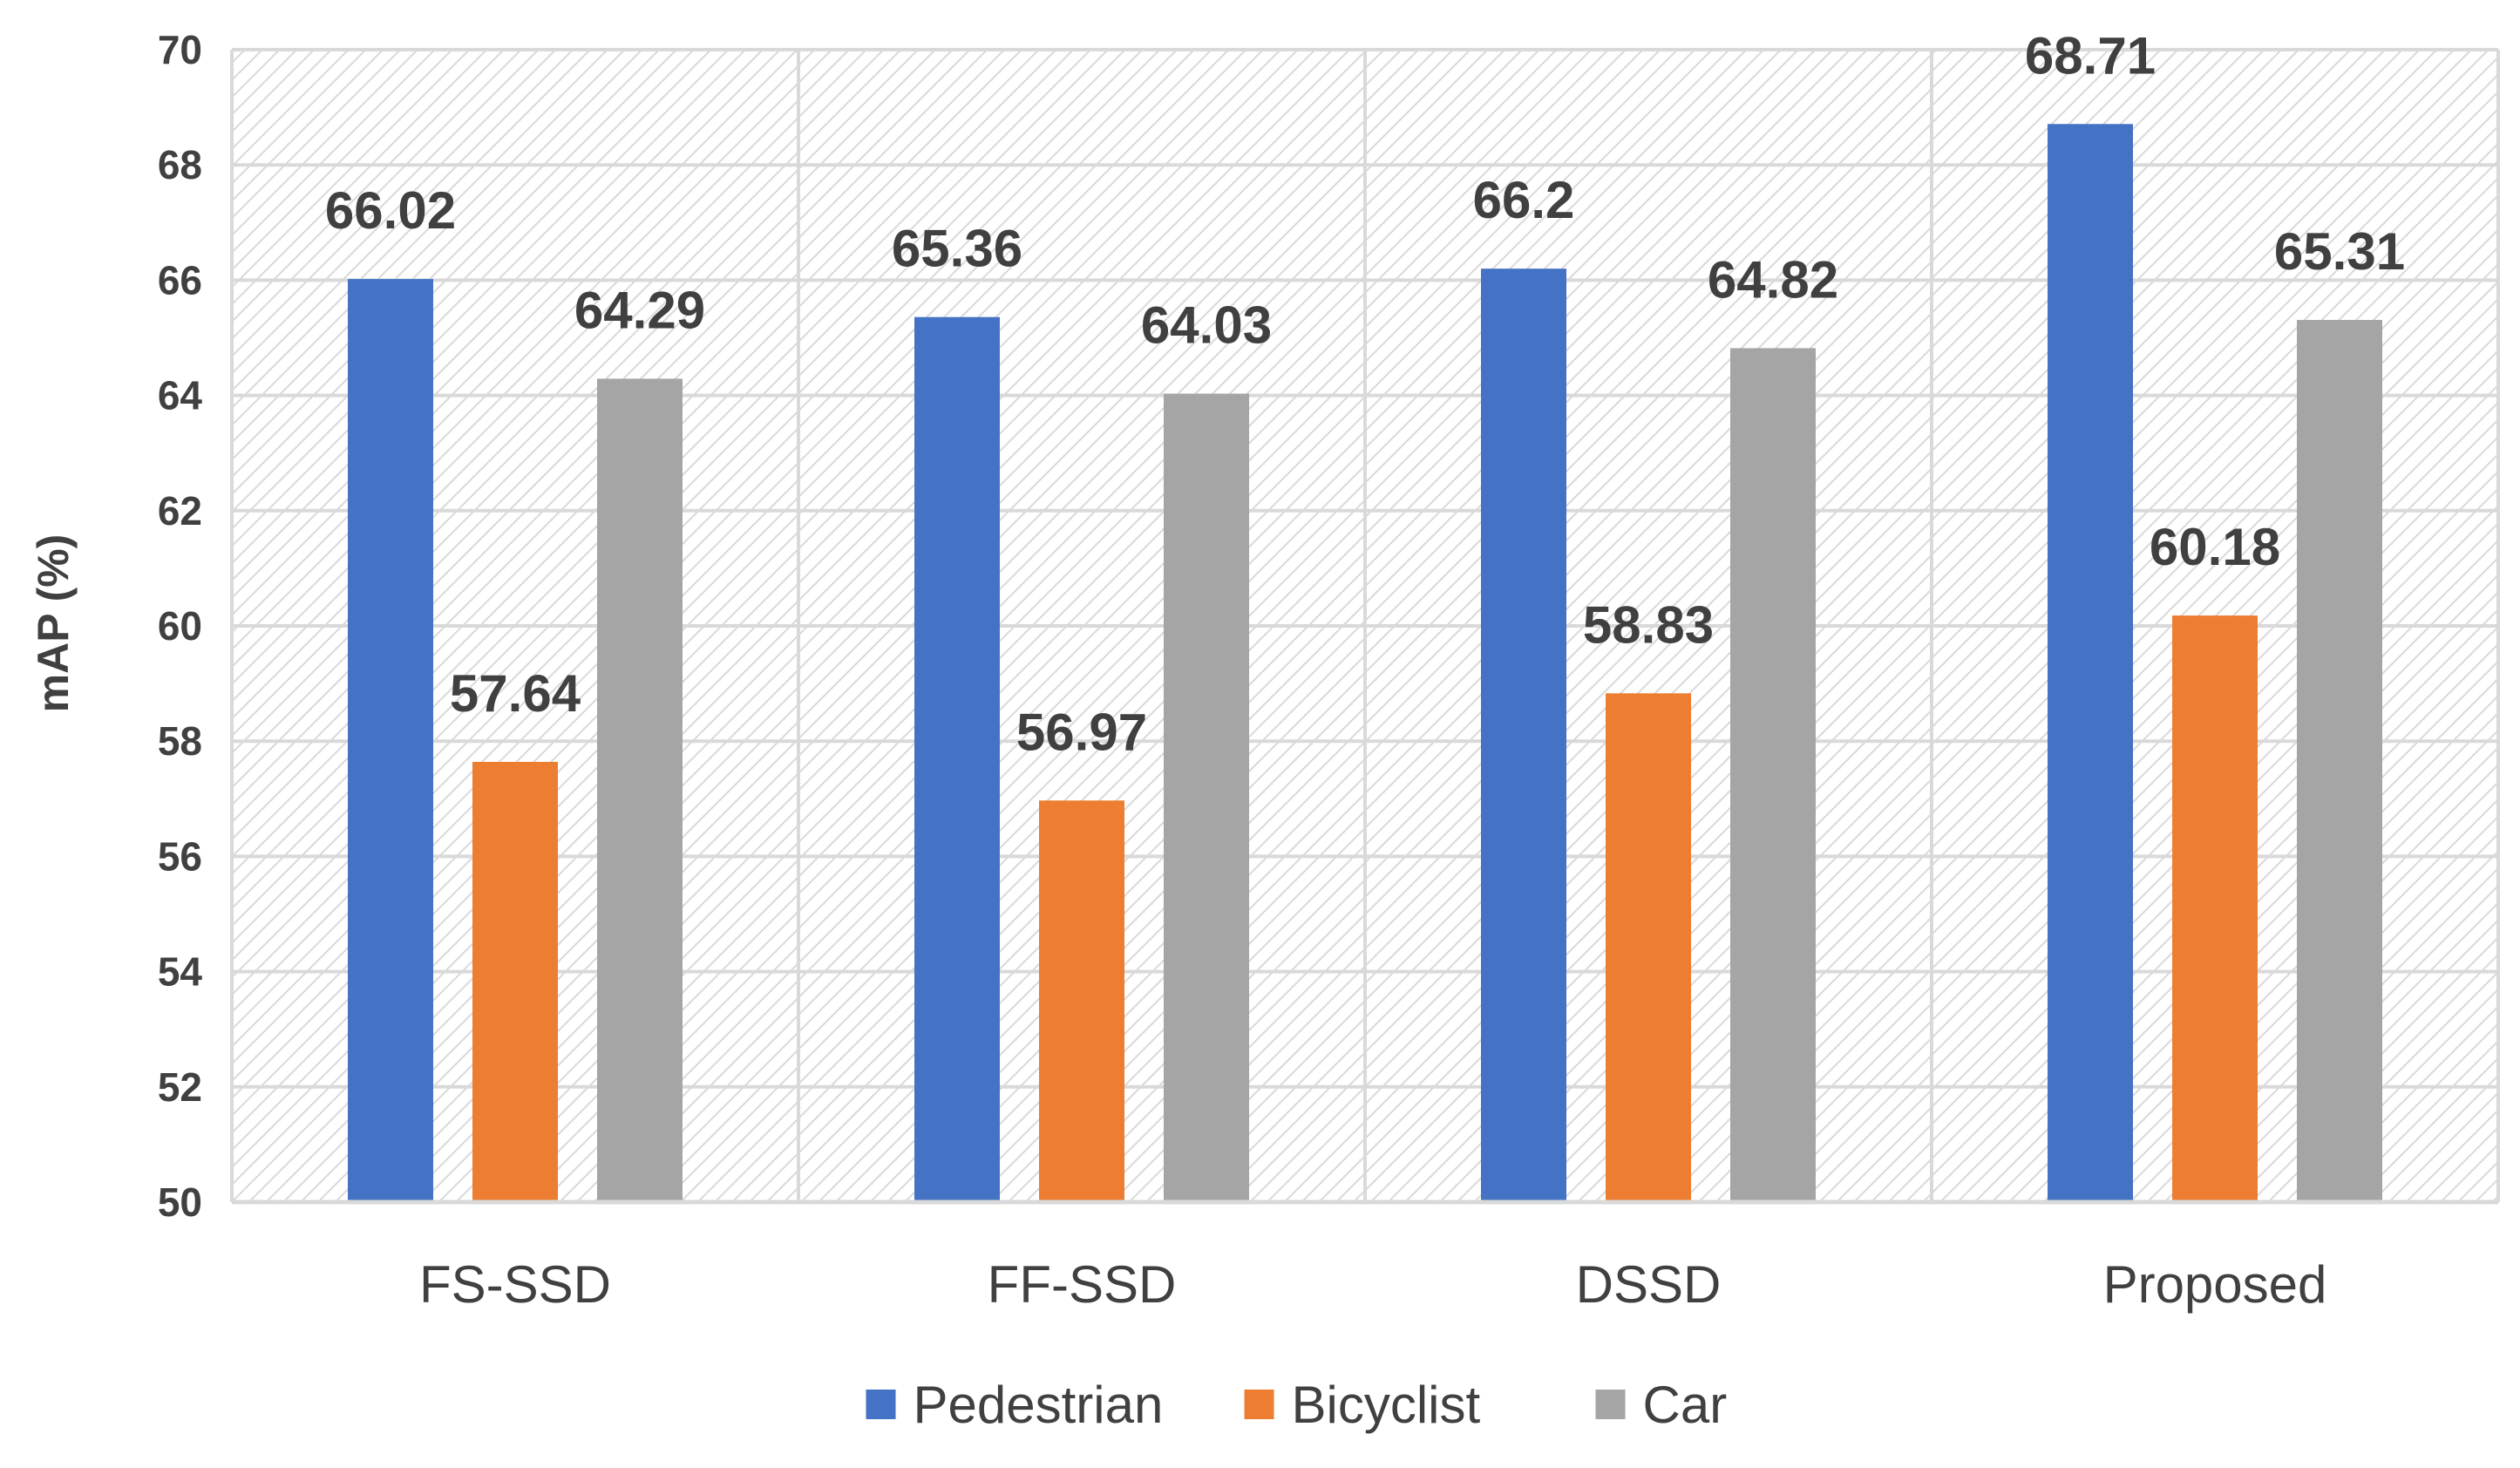 Image resolution: width=2520 pixels, height=1468 pixels. What do you see at coordinates (957, 759) in the screenshot?
I see `bar-pedestrian-ff-ssd` at bounding box center [957, 759].